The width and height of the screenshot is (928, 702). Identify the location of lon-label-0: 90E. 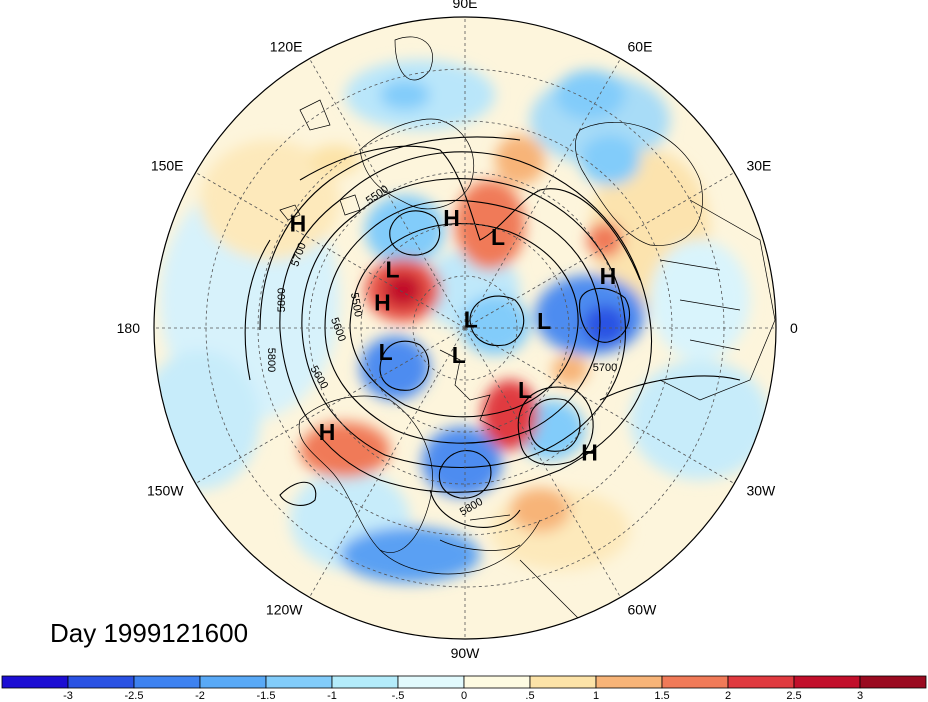
(465, 5).